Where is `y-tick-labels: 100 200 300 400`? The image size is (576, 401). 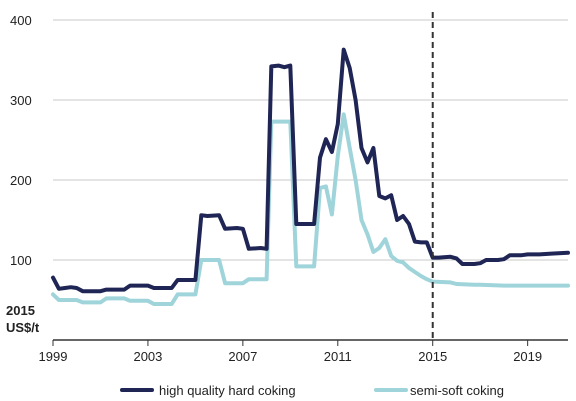
y-tick-labels: 100 200 300 400 is located at coordinates (21, 140).